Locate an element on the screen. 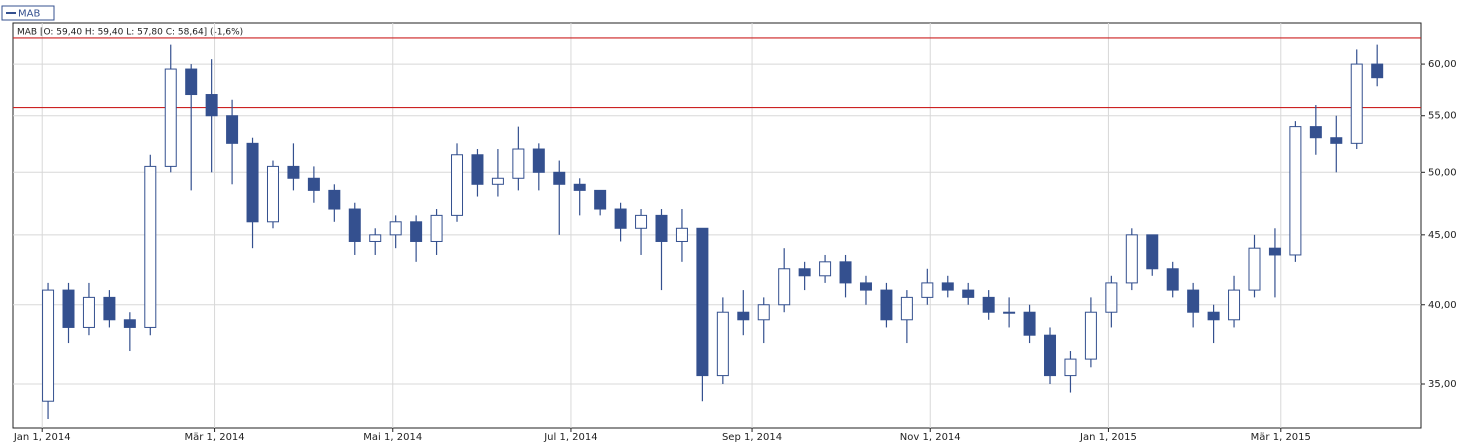 The width and height of the screenshot is (1466, 444). x-tick-label: Jan 1, 2015 is located at coordinates (1108, 437).